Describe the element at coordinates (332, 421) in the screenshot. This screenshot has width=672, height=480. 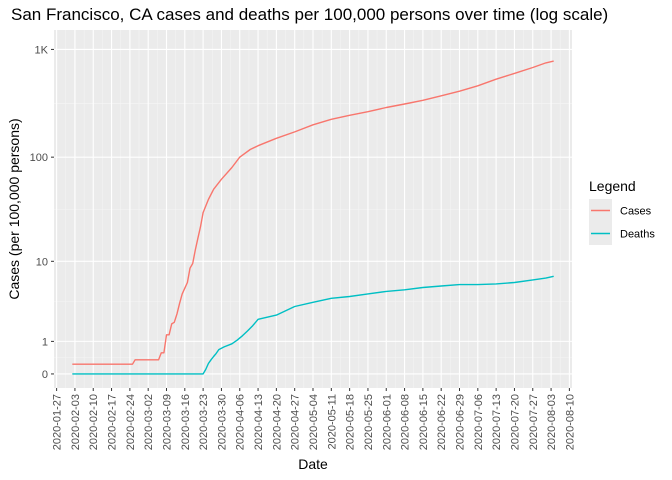
I see `x-tick-label: 2020-05-11` at that location.